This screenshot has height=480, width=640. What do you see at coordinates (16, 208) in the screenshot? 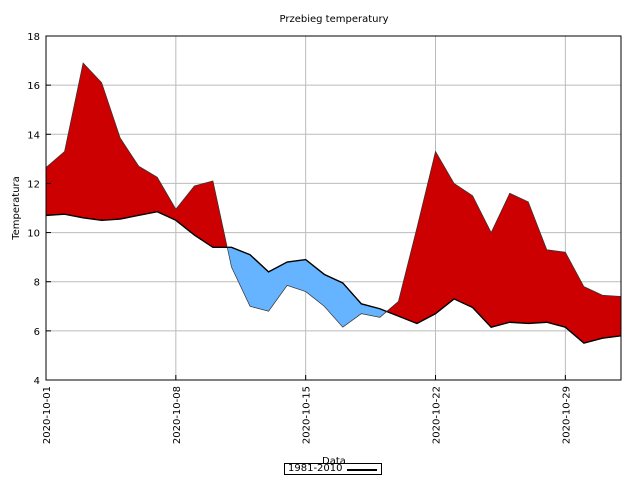
I see `y-axis-label: Temperatura` at bounding box center [16, 208].